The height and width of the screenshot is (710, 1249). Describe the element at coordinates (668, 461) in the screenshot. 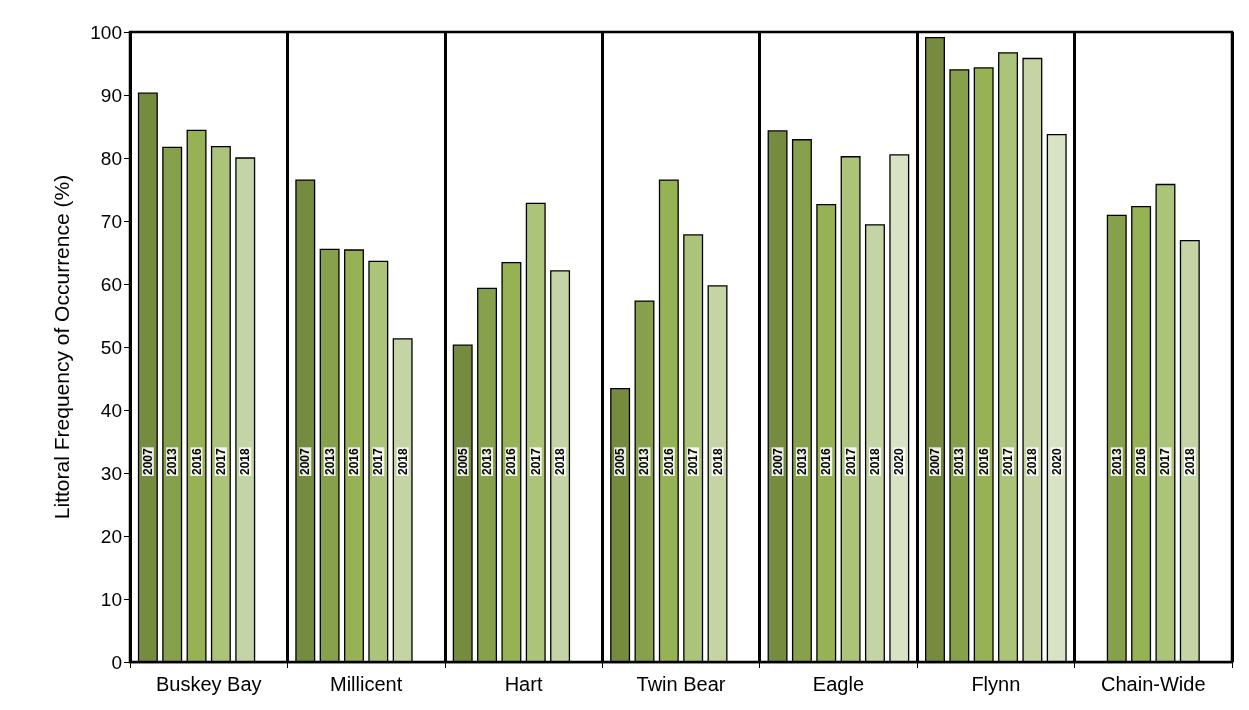

I see `series-label: 2016` at that location.